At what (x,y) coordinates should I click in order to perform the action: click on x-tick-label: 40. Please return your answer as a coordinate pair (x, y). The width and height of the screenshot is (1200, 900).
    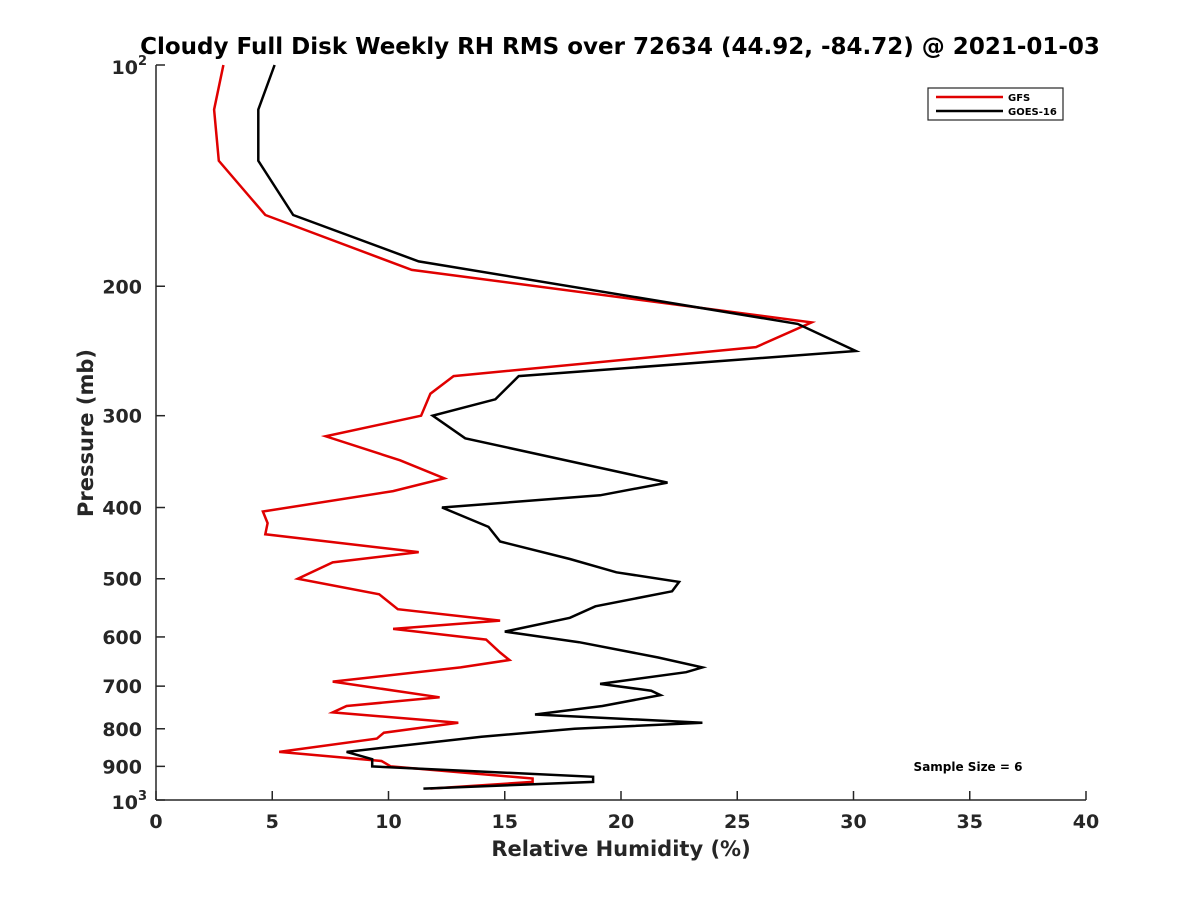
    Looking at the image, I should click on (1086, 822).